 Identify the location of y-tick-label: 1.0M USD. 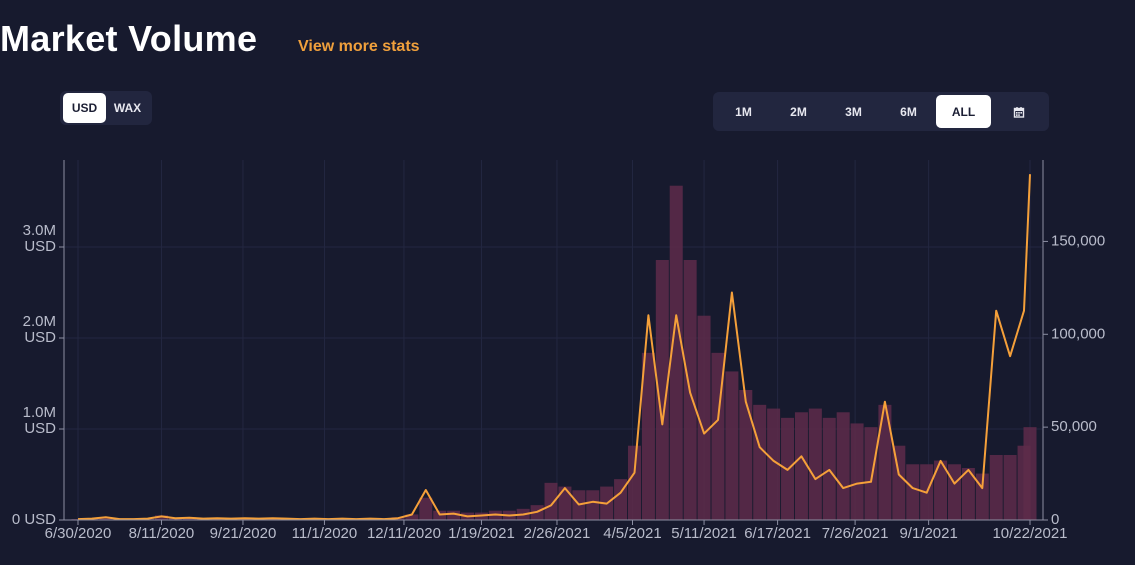
(39, 420).